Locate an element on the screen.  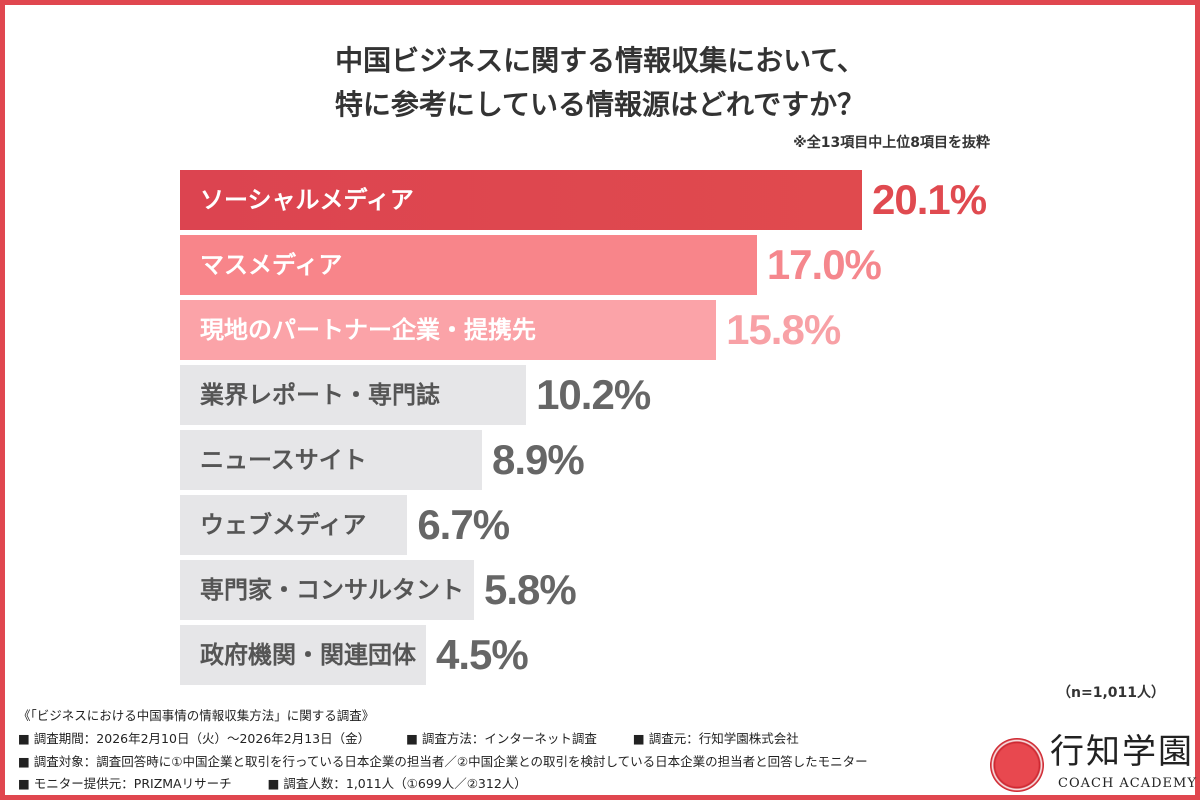
survey-method: ■ 調査方法：インターネット調査 is located at coordinates (501, 738).